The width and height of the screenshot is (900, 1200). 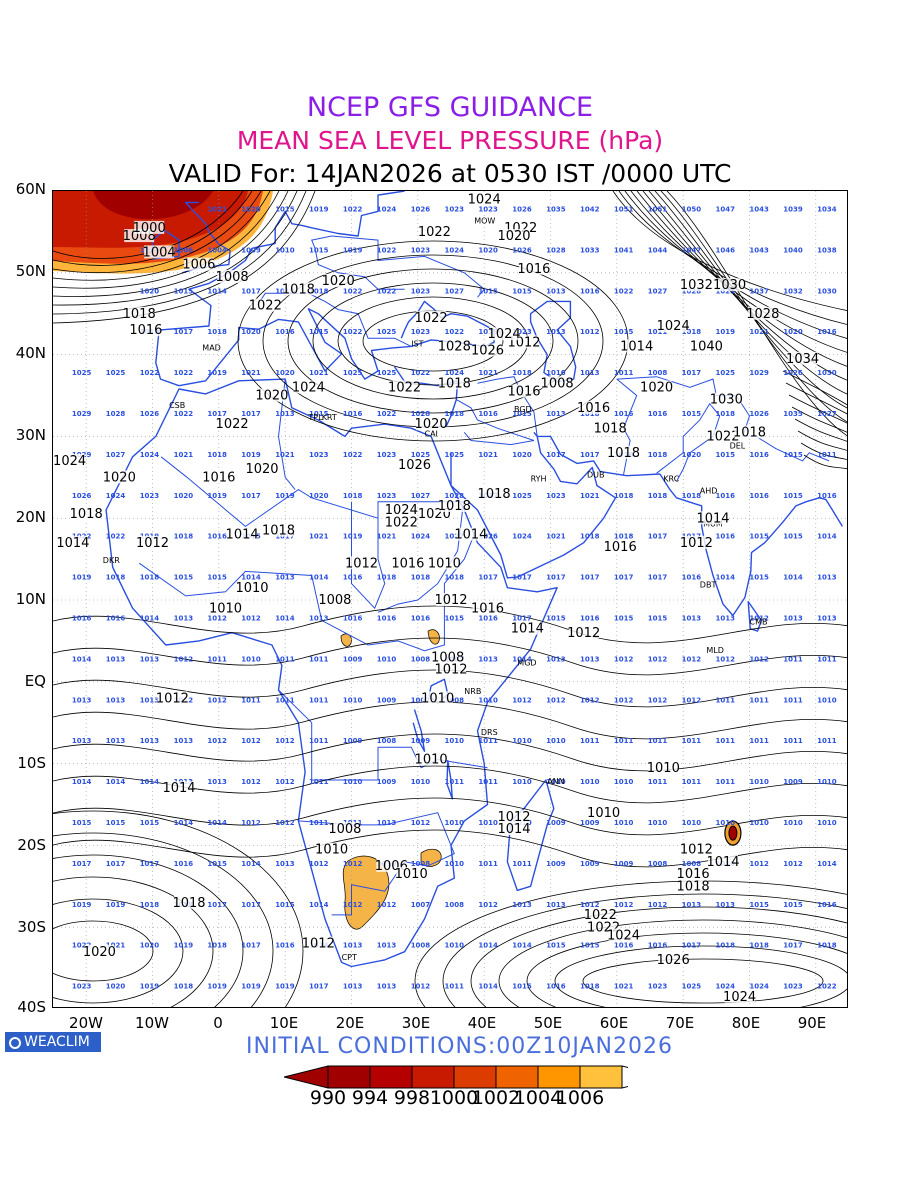 I want to click on isobar-low-nw, so click(x=184, y=257).